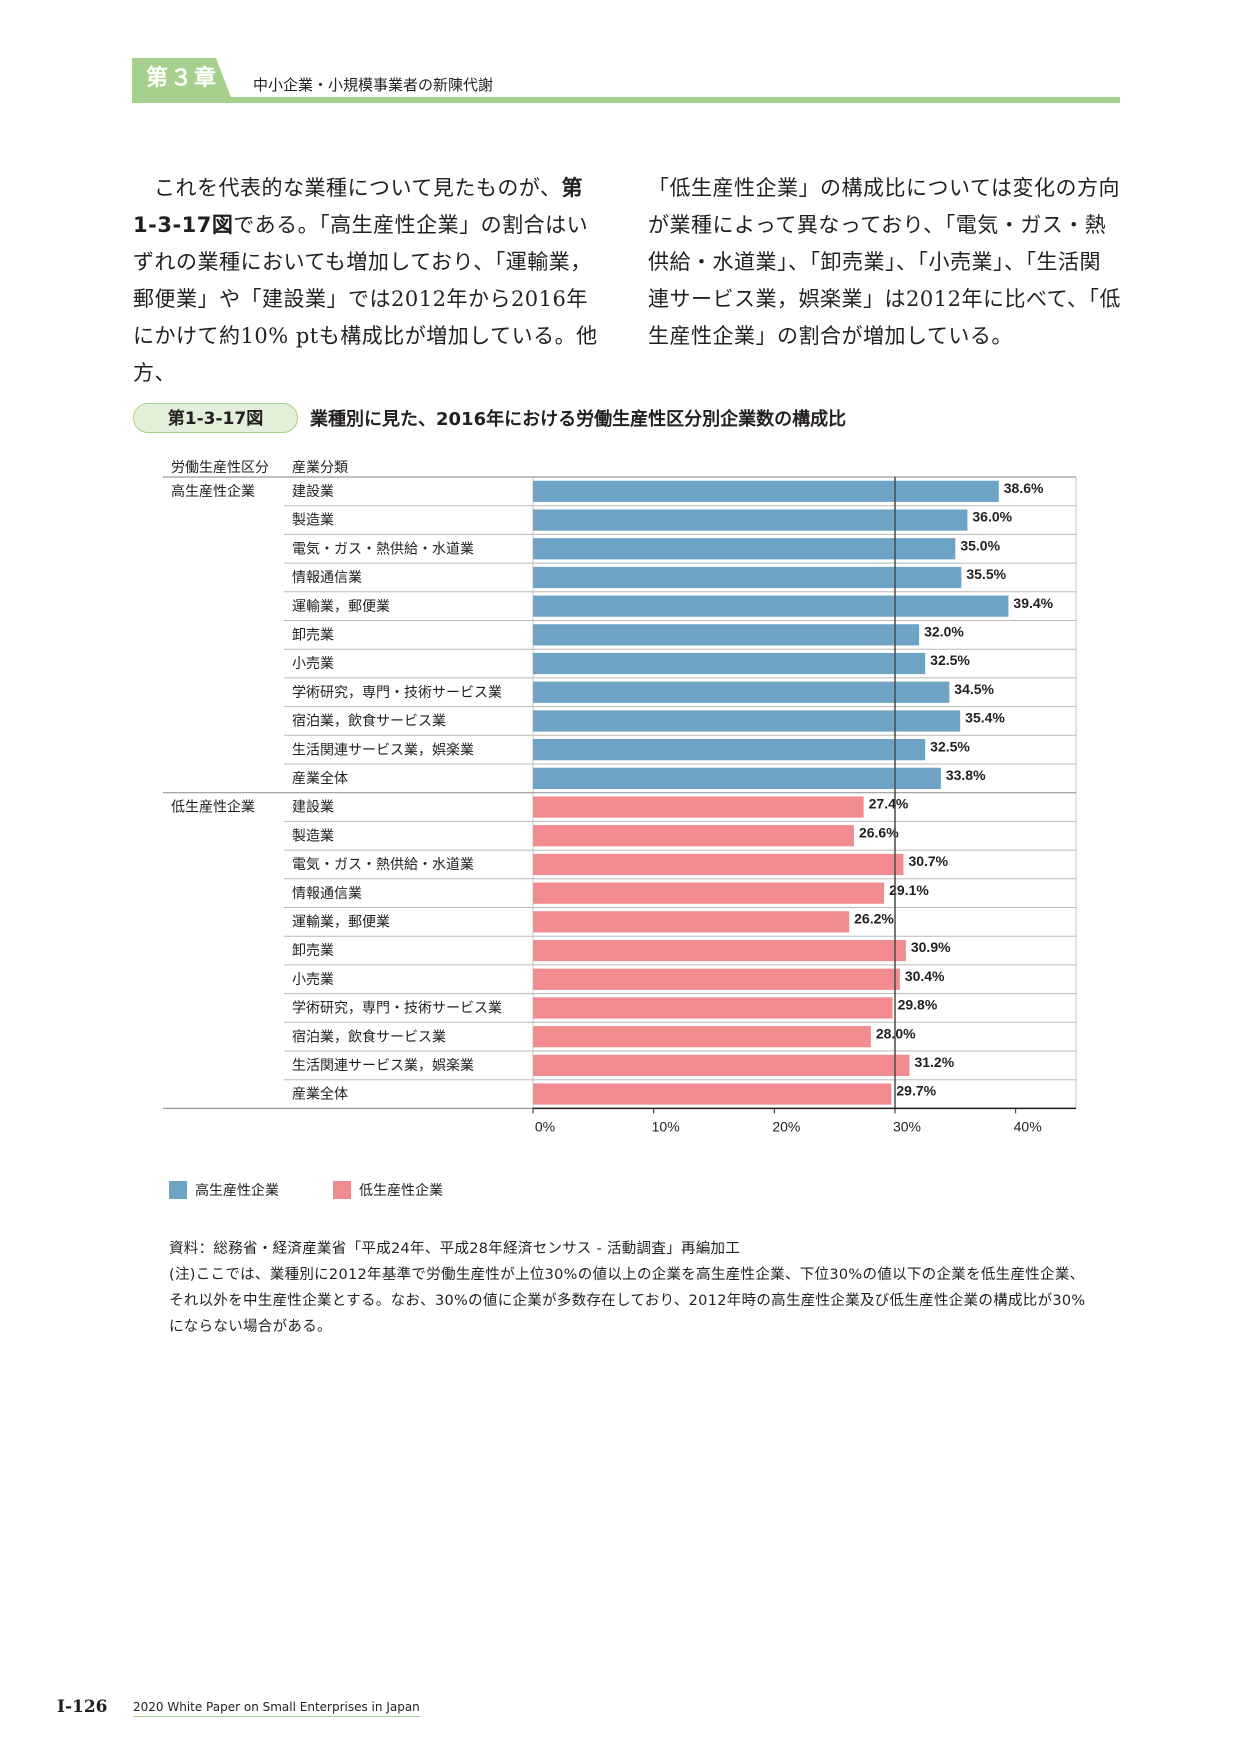 Image resolution: width=1241 pixels, height=1754 pixels. What do you see at coordinates (358, 188) in the screenshot?
I see `body-text-left-part1: これを代表的な業種について見たものが、` at bounding box center [358, 188].